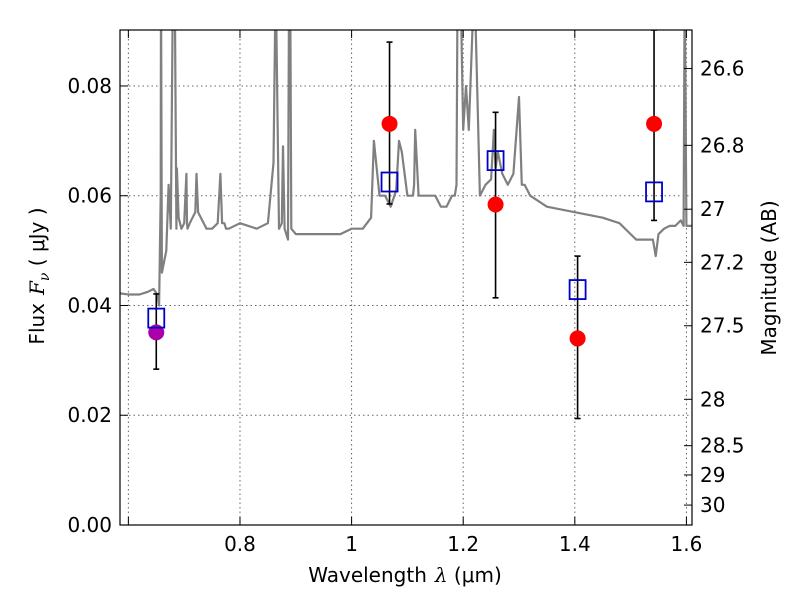  I want to click on y-tick-label: 0.08, so click(89, 86).